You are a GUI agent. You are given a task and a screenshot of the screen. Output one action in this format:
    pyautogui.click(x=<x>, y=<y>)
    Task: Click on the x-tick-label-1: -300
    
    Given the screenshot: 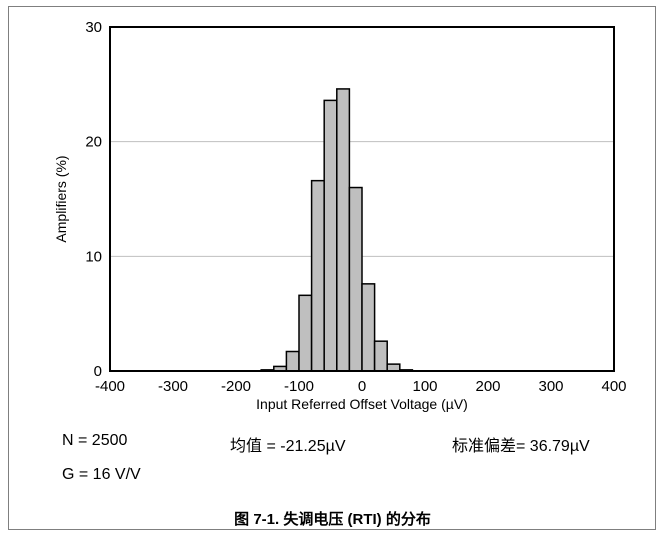 What is the action you would take?
    pyautogui.click(x=173, y=386)
    